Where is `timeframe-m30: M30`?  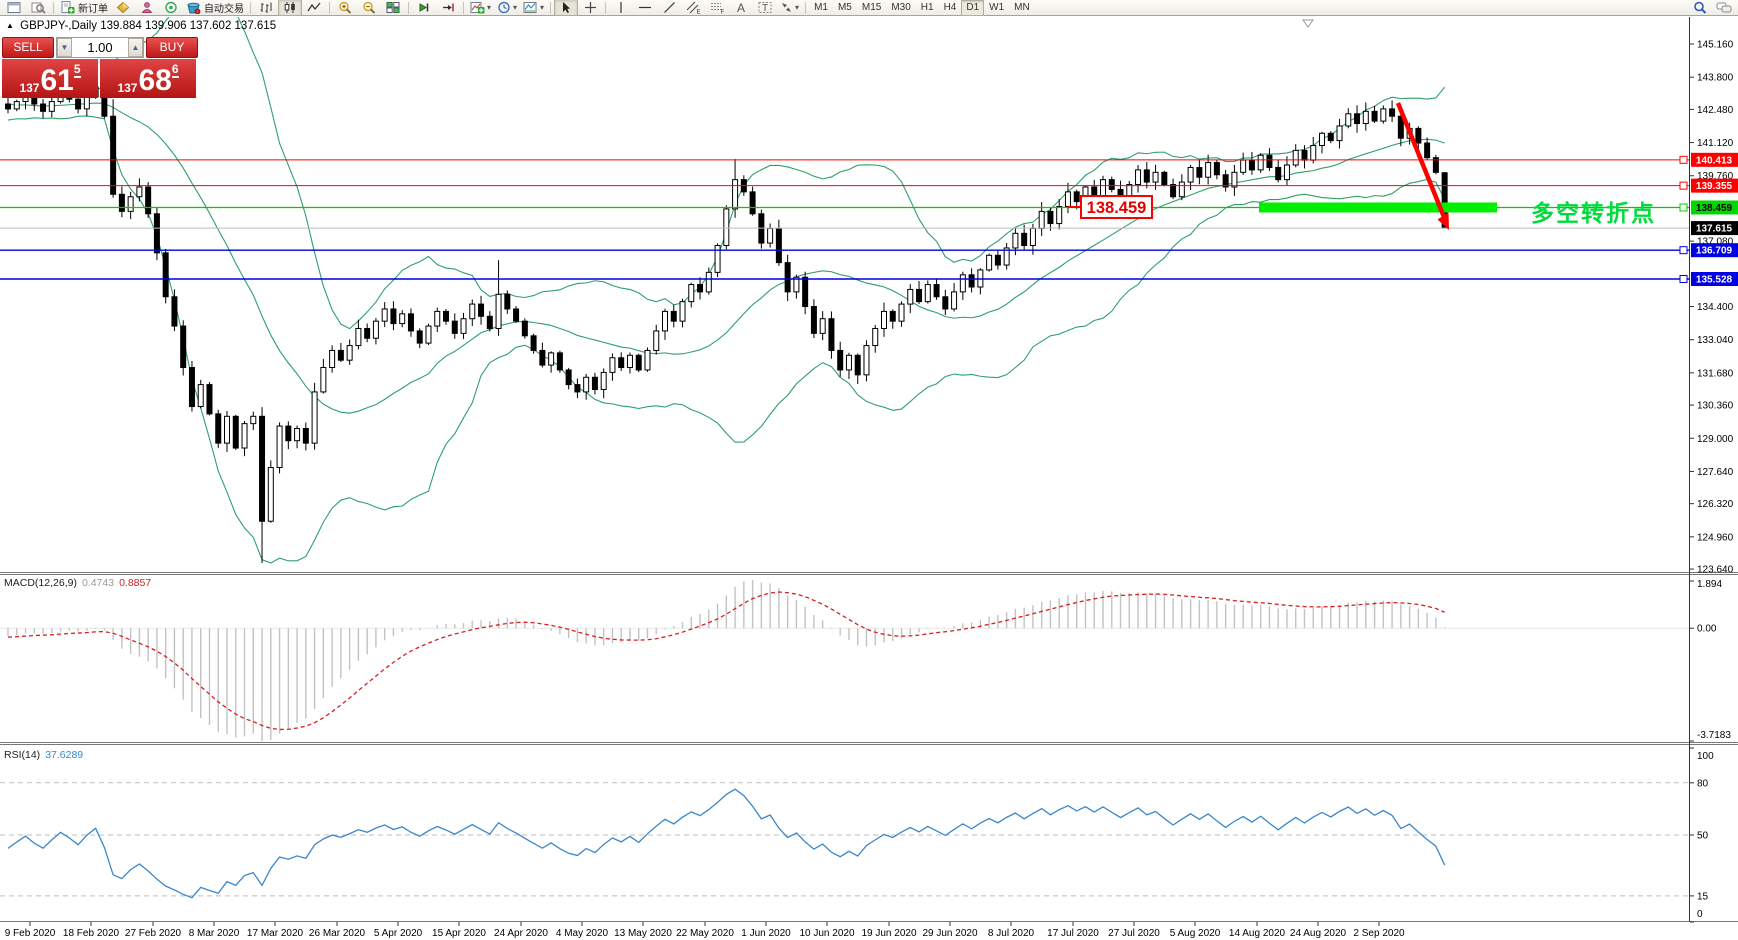 timeframe-m30: M30 is located at coordinates (901, 7).